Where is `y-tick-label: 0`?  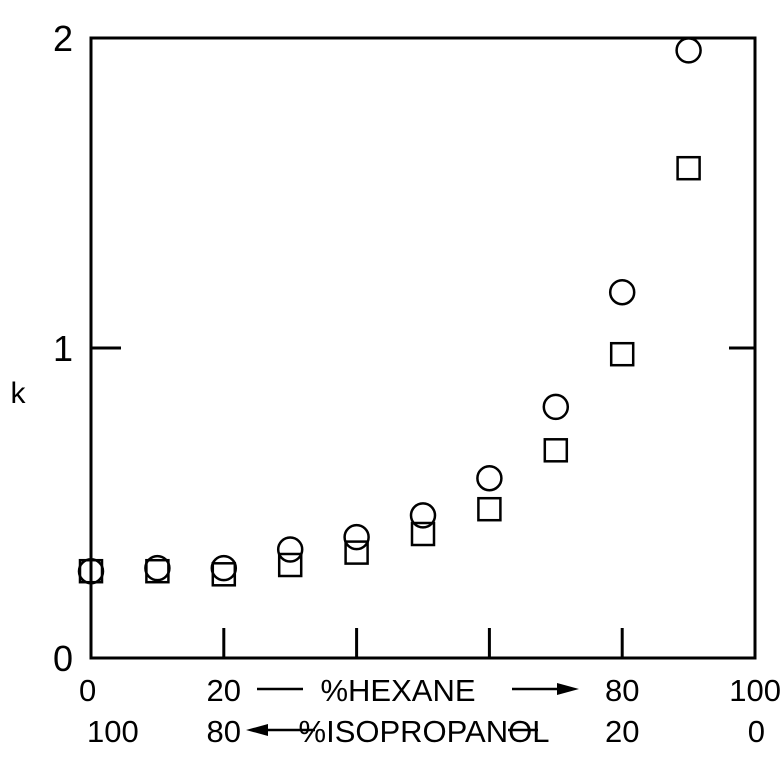 y-tick-label: 0 is located at coordinates (63, 658).